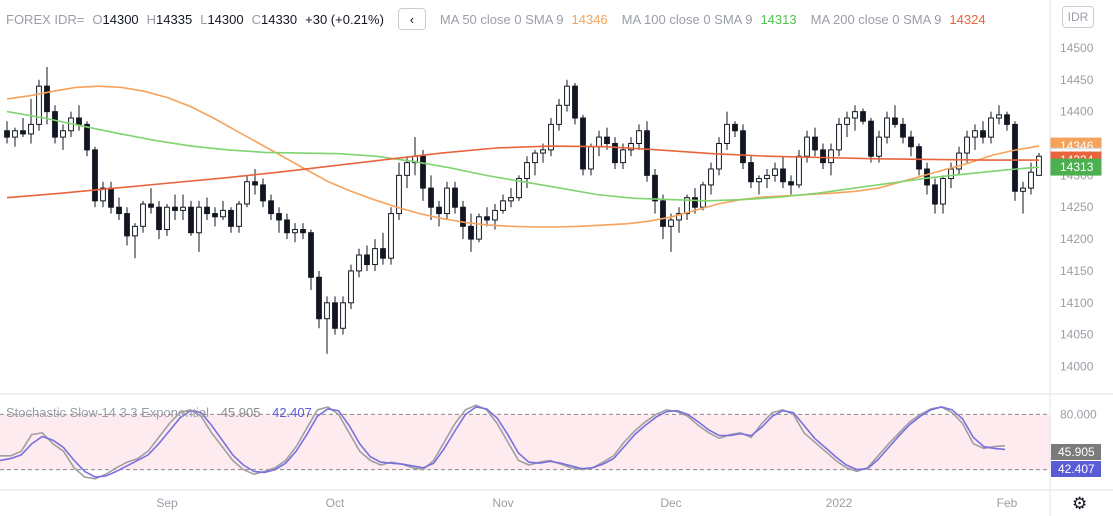 This screenshot has height=516, width=1113. What do you see at coordinates (225, 19) in the screenshot?
I see `low-value: 14300` at bounding box center [225, 19].